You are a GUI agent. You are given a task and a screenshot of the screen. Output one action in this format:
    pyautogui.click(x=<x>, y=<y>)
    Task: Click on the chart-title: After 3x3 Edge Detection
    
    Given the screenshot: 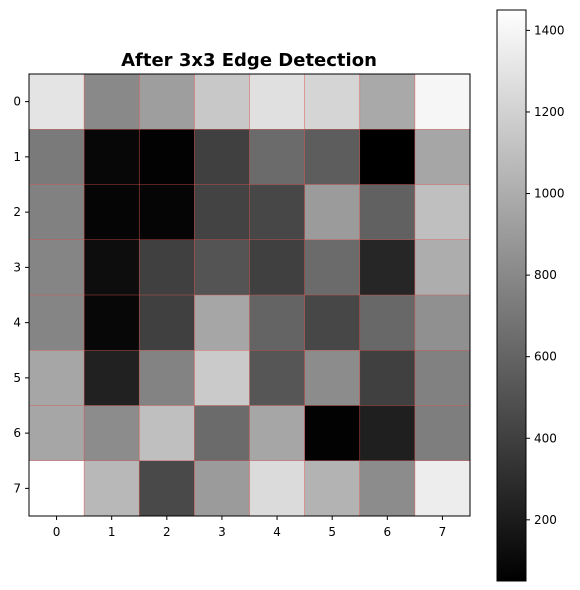 What is the action you would take?
    pyautogui.click(x=249, y=60)
    